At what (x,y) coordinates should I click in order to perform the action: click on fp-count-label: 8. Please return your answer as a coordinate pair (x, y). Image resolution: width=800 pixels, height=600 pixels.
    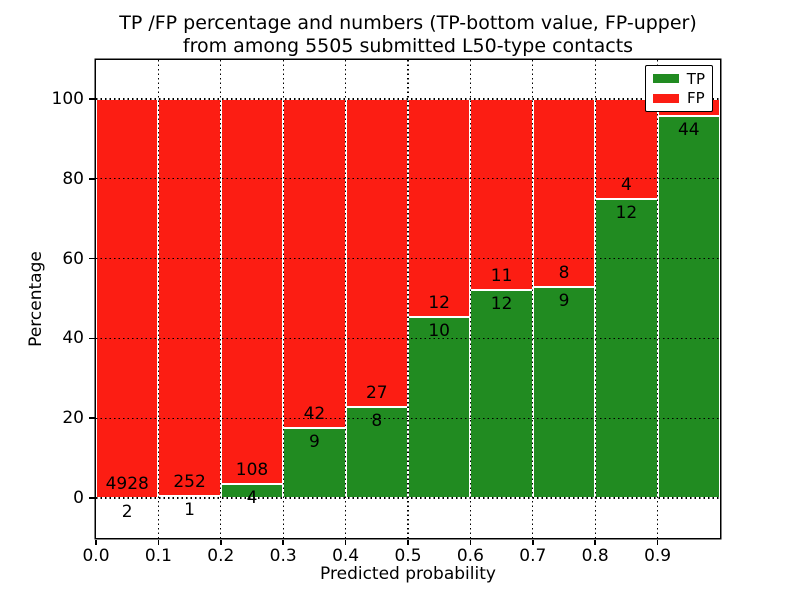
    Looking at the image, I should click on (564, 272).